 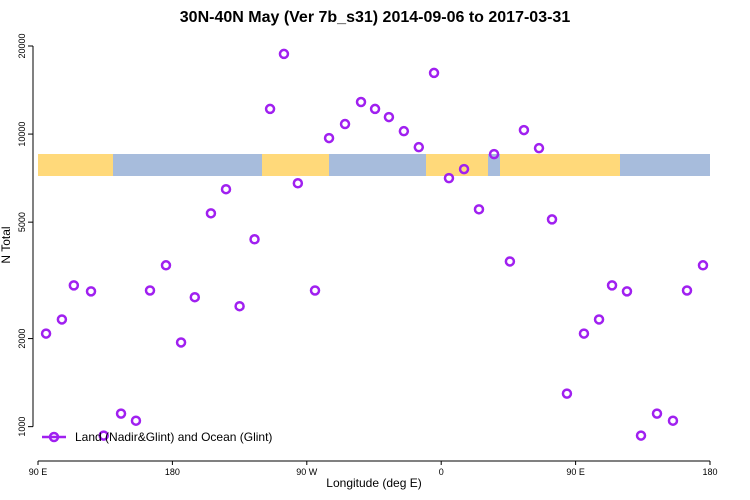 What do you see at coordinates (441, 472) in the screenshot?
I see `x-tick-label: 0` at bounding box center [441, 472].